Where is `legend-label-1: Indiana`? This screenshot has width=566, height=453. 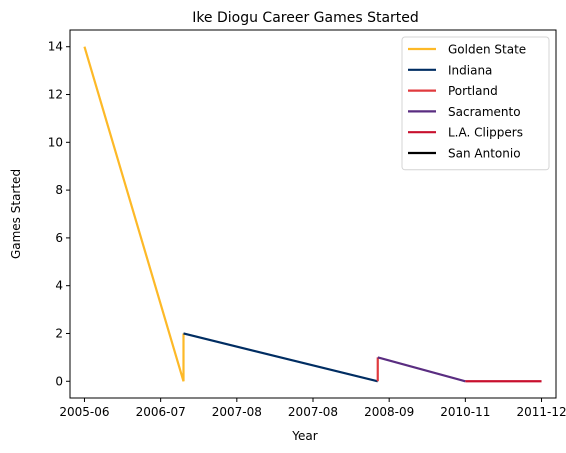
legend-label-1: Indiana is located at coordinates (470, 70).